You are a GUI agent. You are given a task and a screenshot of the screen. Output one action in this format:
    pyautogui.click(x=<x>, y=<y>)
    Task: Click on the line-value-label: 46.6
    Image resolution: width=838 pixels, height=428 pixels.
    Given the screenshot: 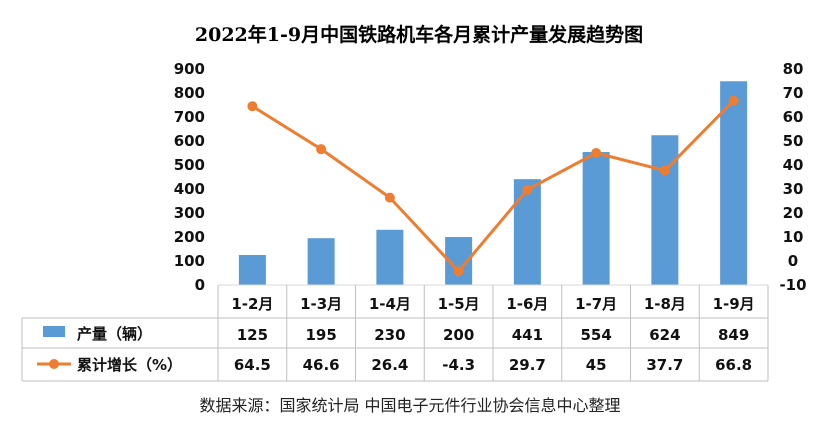 What is the action you would take?
    pyautogui.click(x=321, y=365)
    